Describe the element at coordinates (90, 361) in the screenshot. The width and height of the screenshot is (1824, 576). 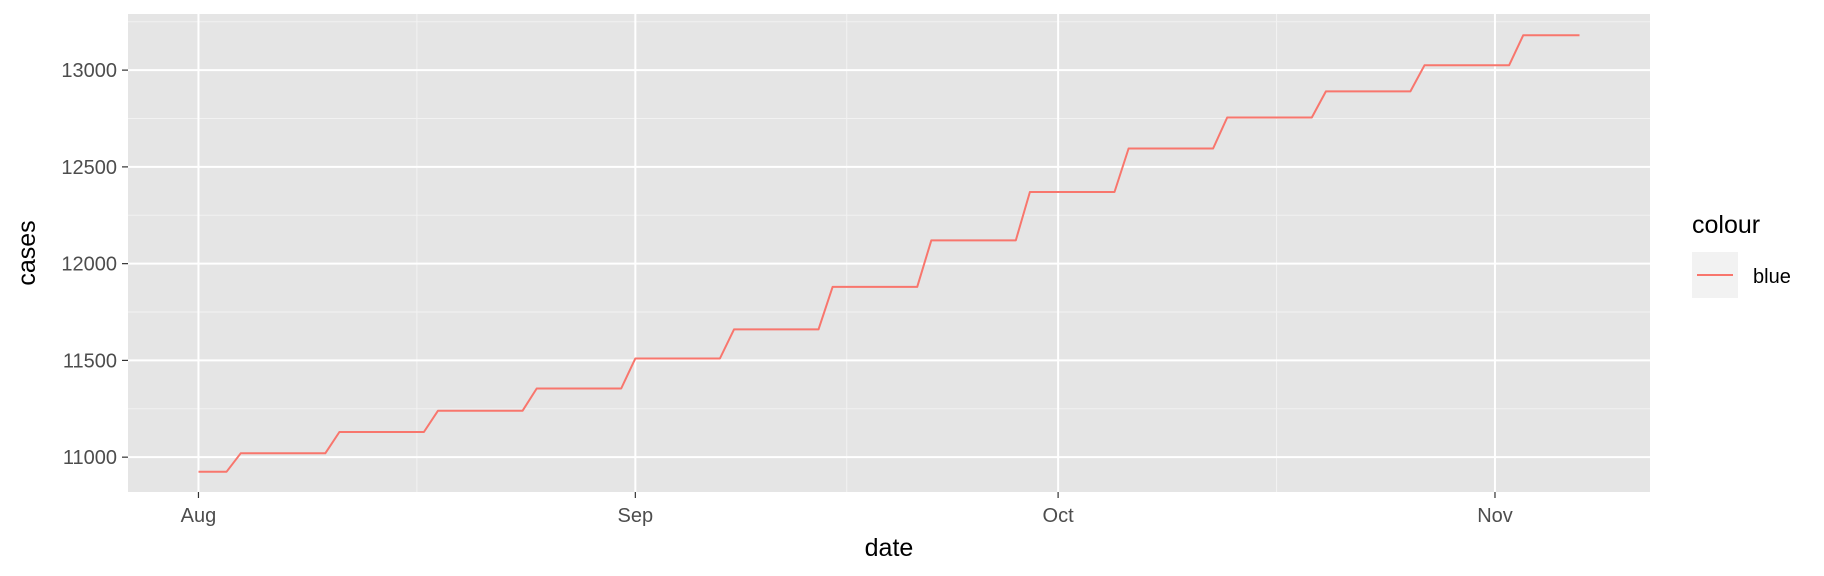
I see `y-tick-label: 11500` at that location.